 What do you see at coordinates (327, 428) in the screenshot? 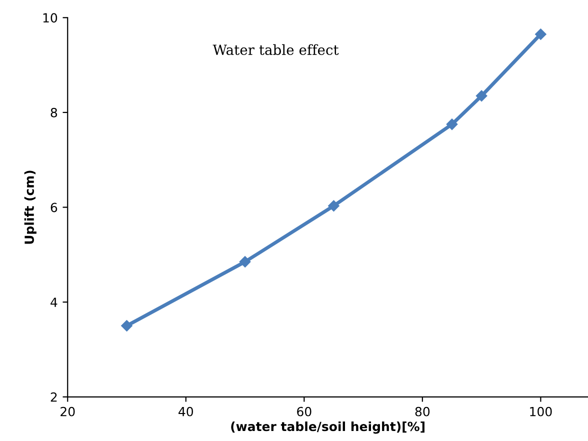
I see `x-axis-title: (water table/soil height)[%]` at bounding box center [327, 428].